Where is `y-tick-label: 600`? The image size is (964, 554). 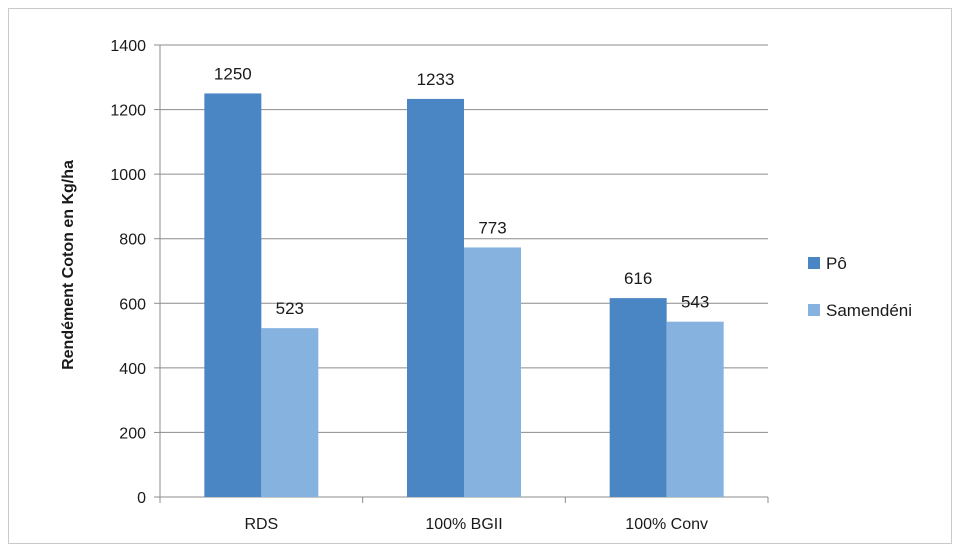 y-tick-label: 600 is located at coordinates (132, 304).